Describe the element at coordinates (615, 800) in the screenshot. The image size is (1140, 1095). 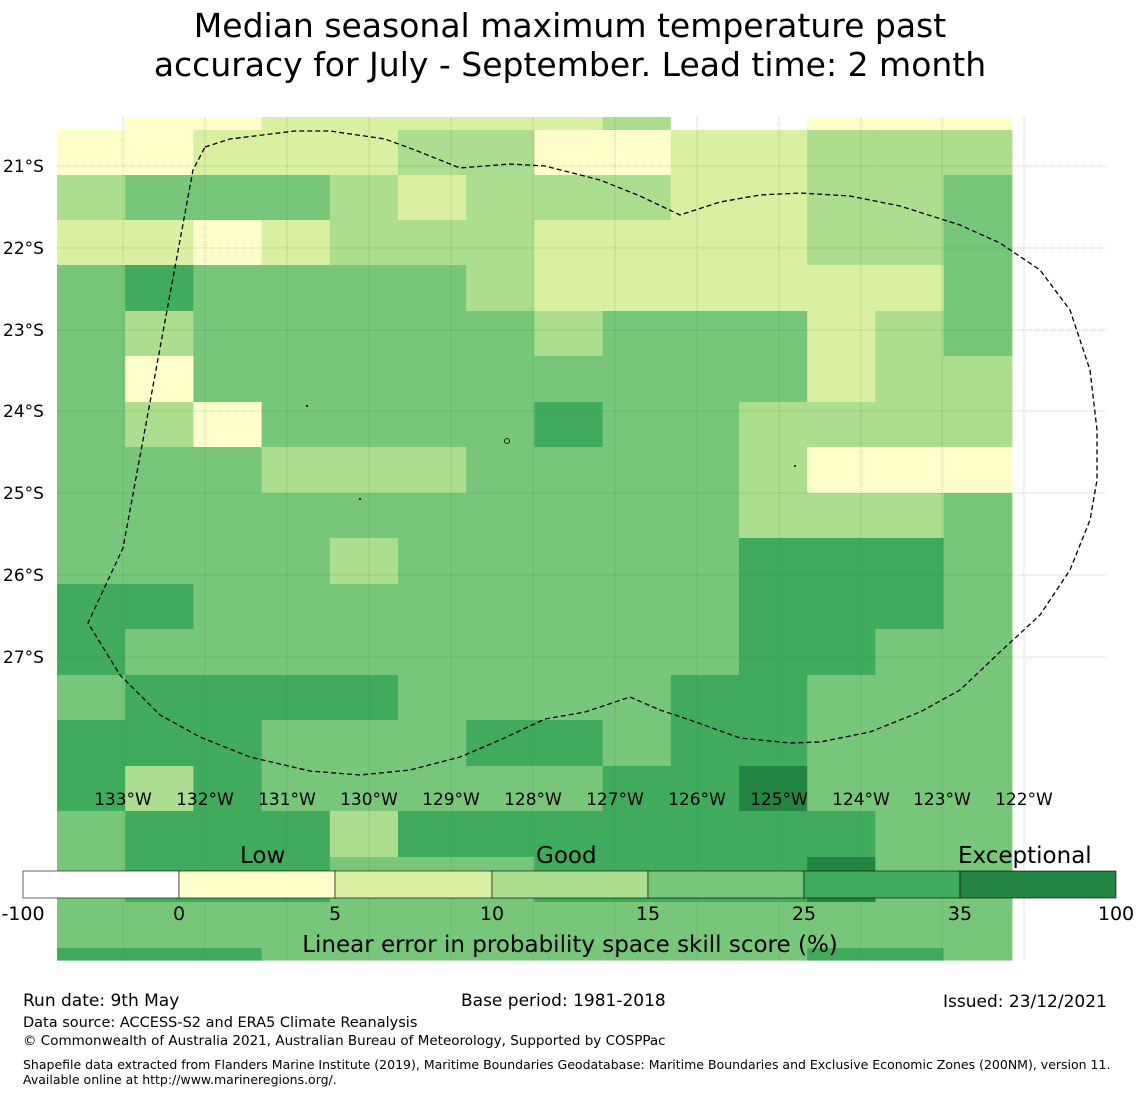
I see `lon-label: 127°W` at that location.